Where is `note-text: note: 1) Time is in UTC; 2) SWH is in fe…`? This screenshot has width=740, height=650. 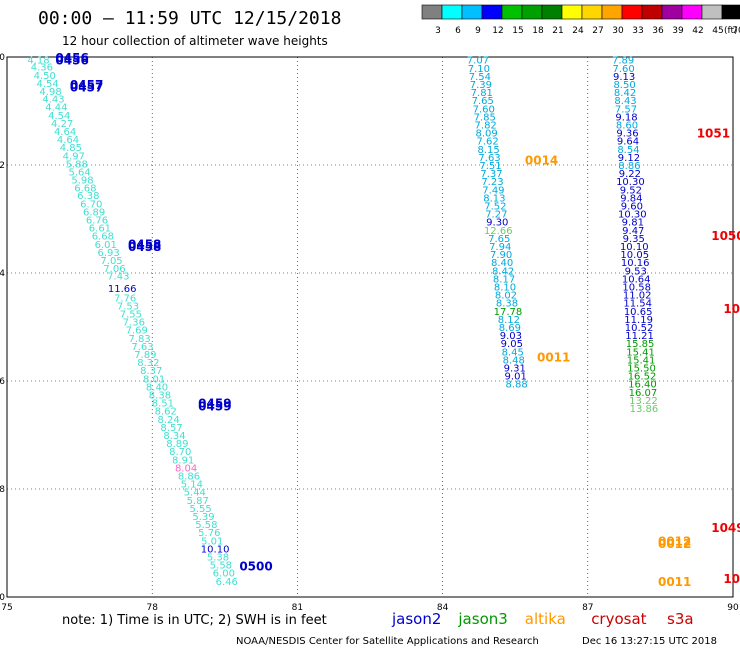
note-text: note: 1) Time is in UTC; 2) SWH is in fe… is located at coordinates (194, 620).